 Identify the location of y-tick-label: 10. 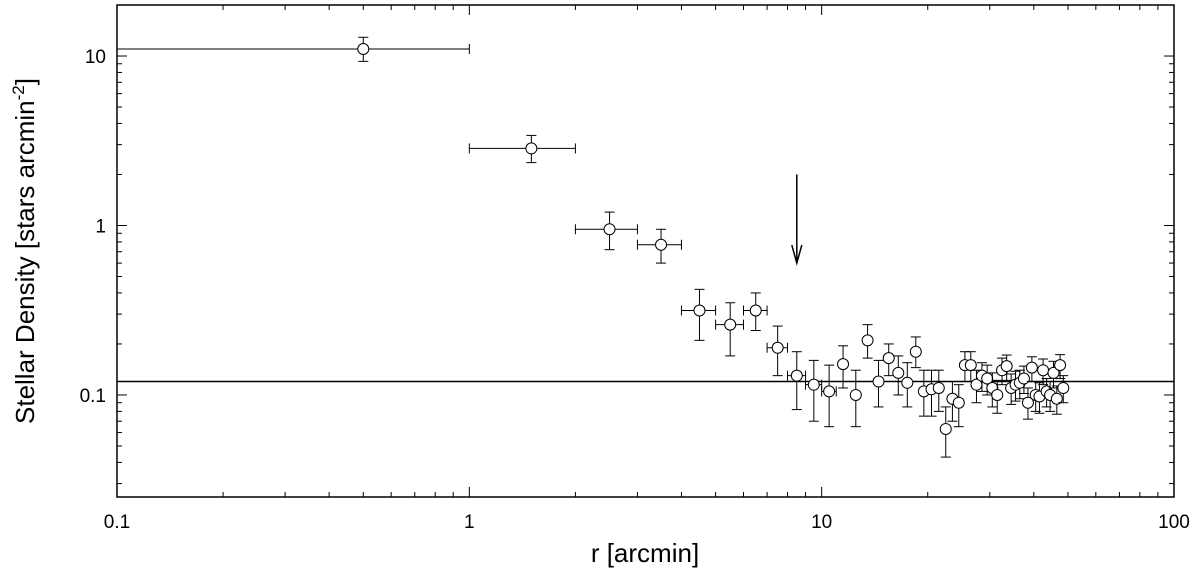
(95, 57).